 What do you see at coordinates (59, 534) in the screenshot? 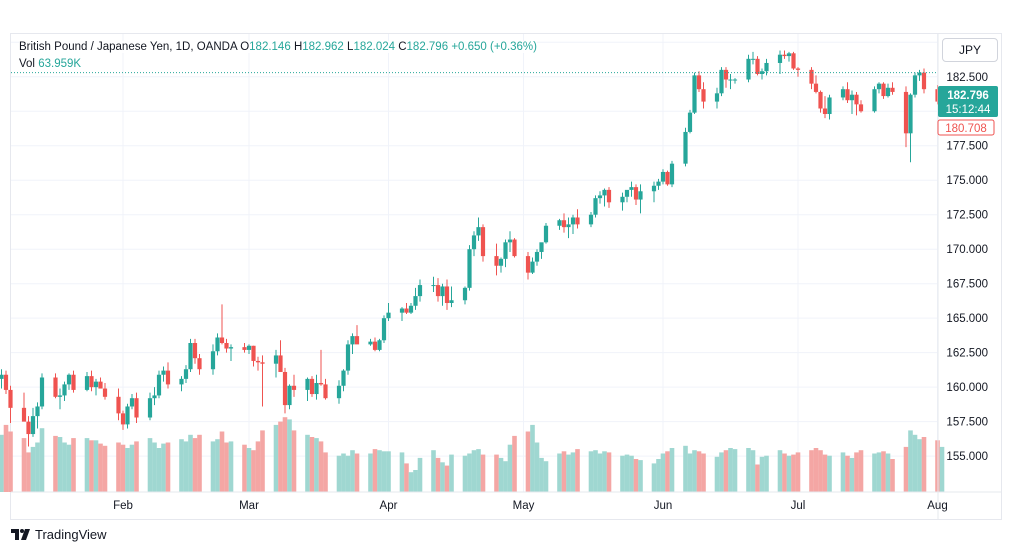
I see `tradingview-branding: TradingView` at bounding box center [59, 534].